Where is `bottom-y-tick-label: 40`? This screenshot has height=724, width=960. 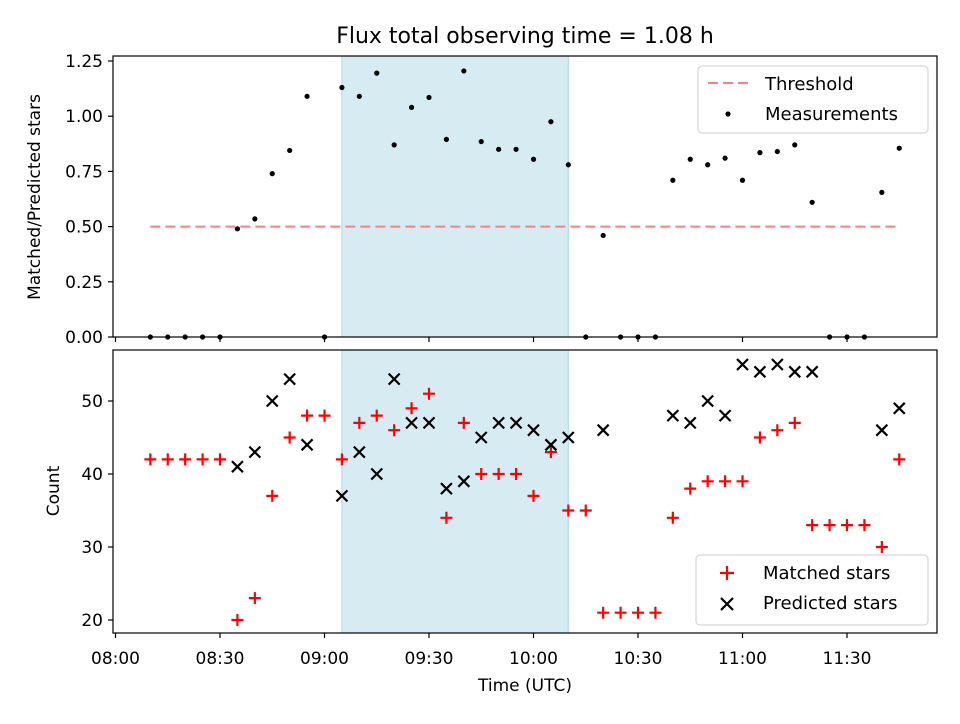 bottom-y-tick-label: 40 is located at coordinates (92, 475).